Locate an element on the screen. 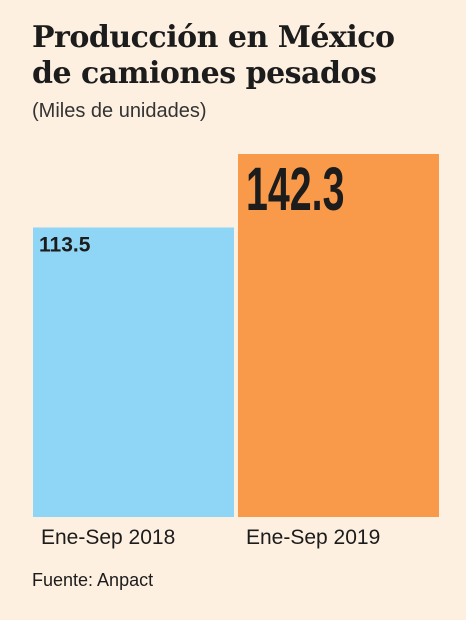 The height and width of the screenshot is (620, 466). bar-2-value-label: 142.3 is located at coordinates (295, 188).